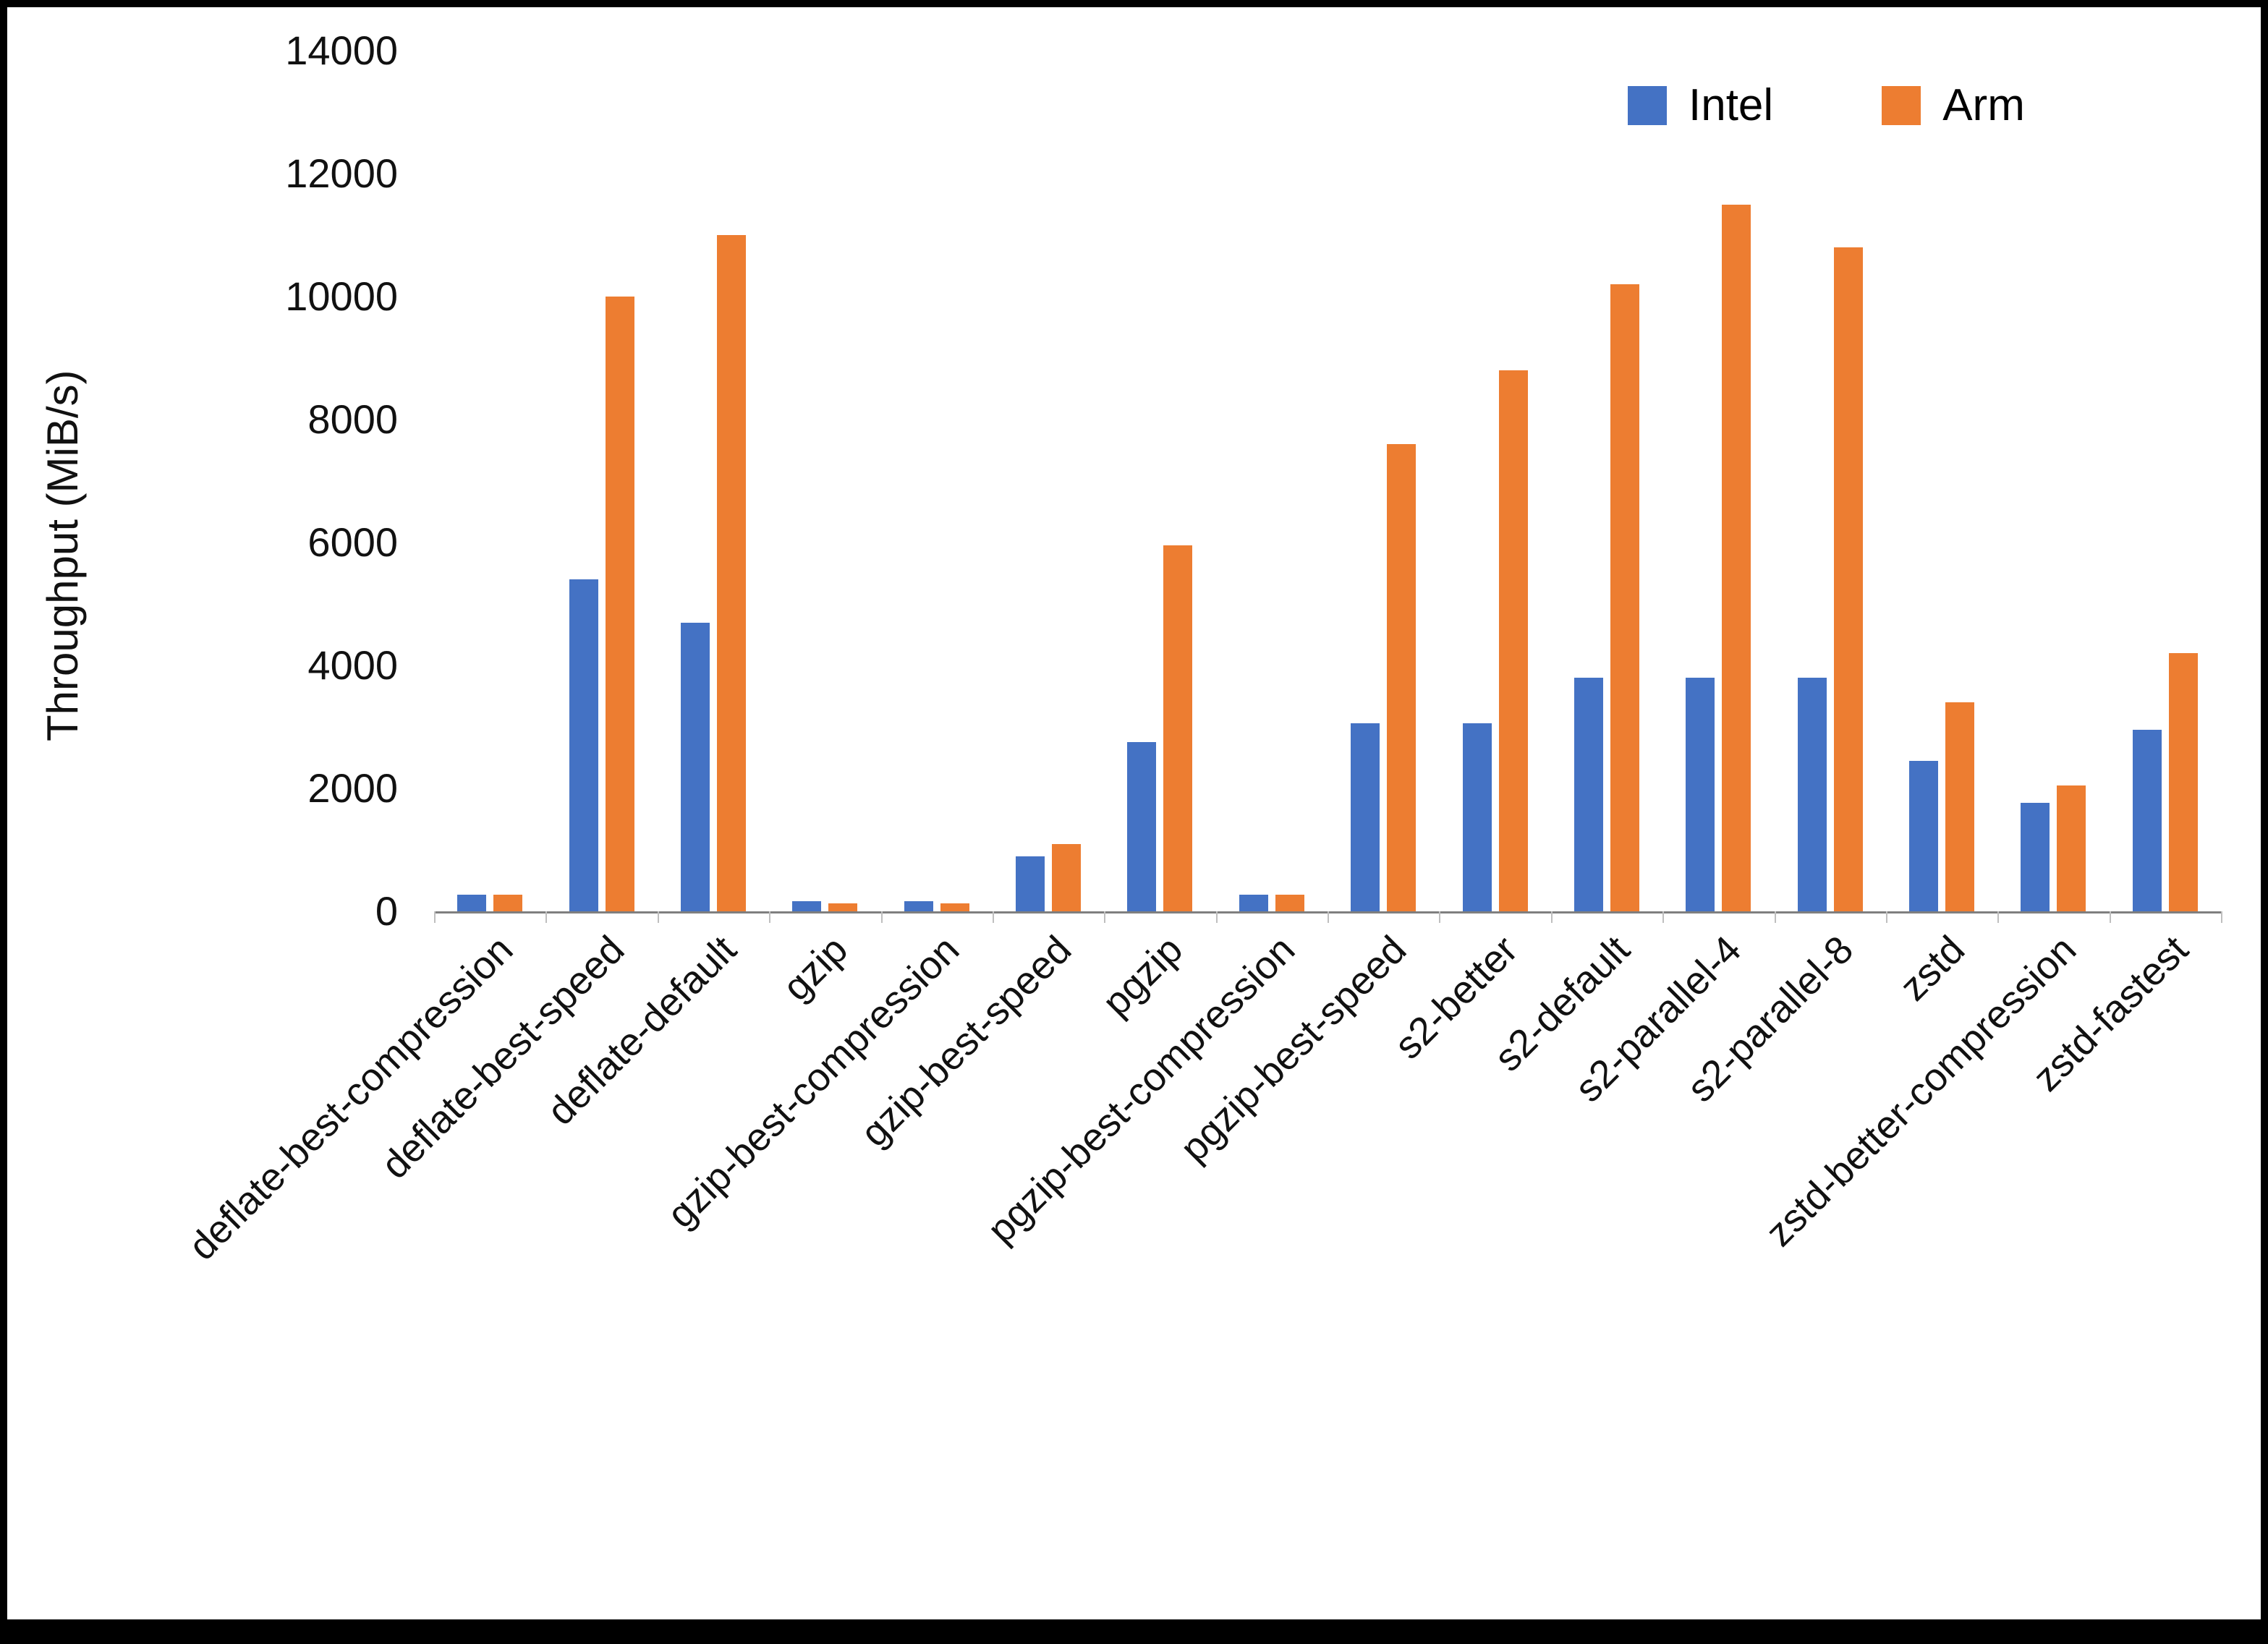 The image size is (2268, 1644). I want to click on bar-arm-zstd-better-compression, so click(2071, 848).